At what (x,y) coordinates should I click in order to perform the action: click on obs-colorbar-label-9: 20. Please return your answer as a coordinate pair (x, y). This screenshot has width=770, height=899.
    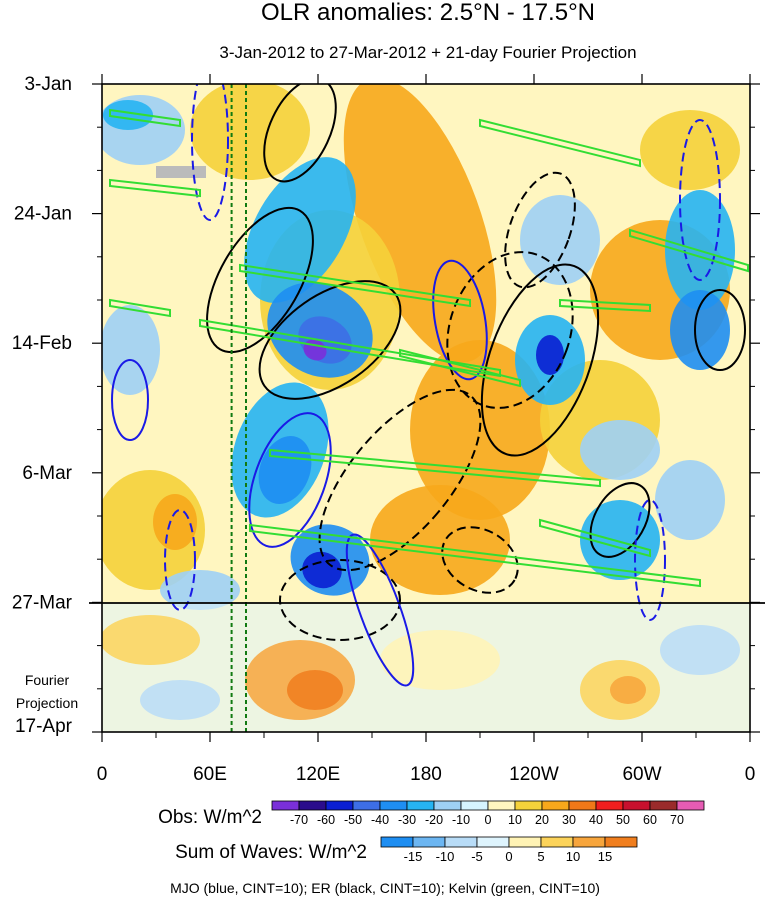
    Looking at the image, I should click on (542, 820).